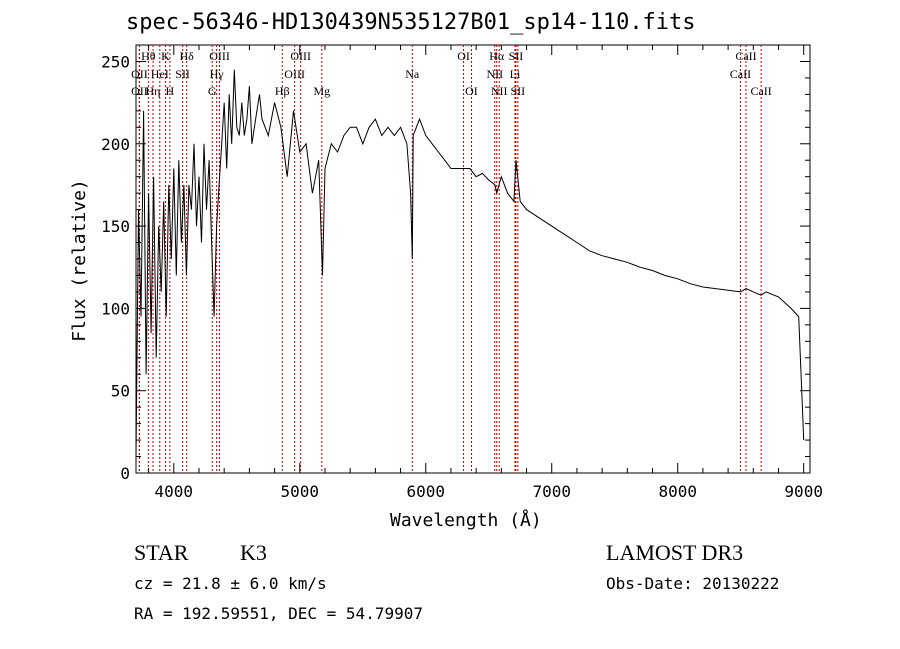  I want to click on marker-label: K, so click(165, 56).